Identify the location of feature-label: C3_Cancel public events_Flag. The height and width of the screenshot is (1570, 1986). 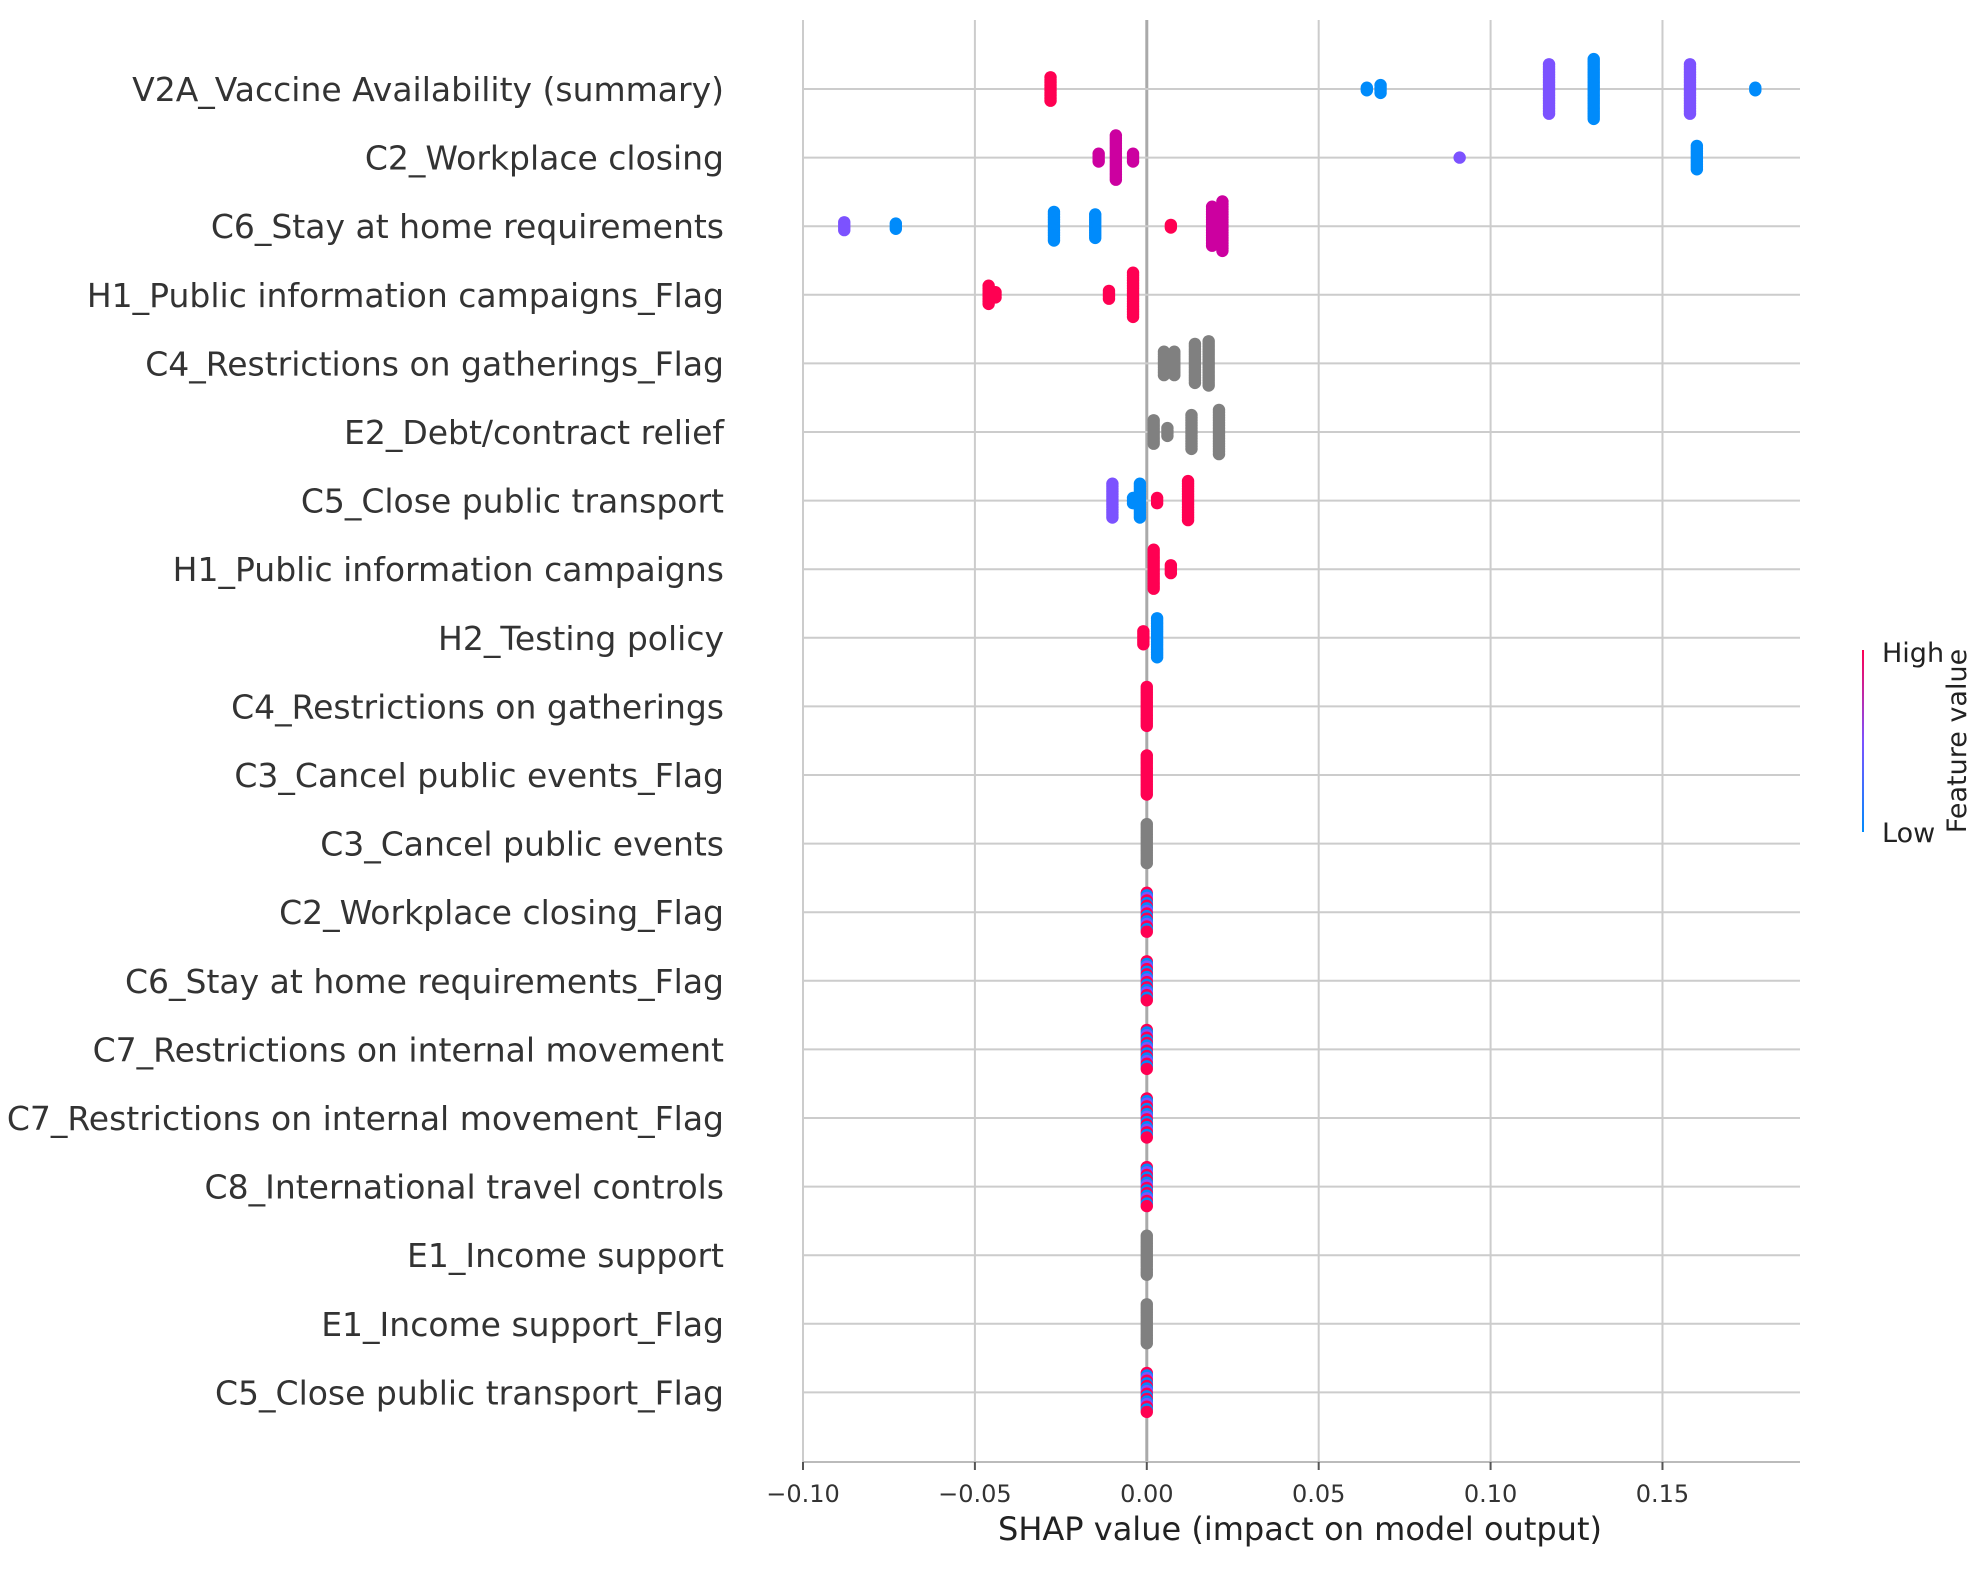
(479, 775).